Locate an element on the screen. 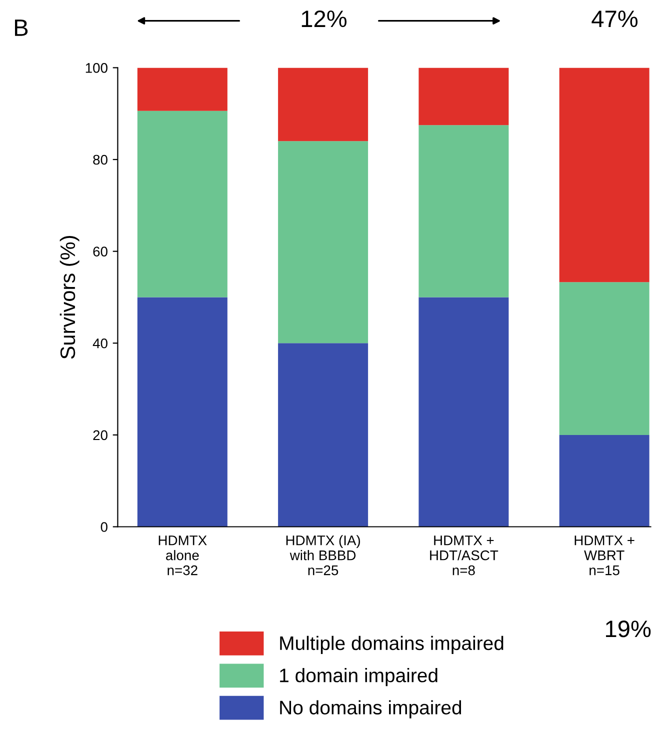 The width and height of the screenshot is (654, 744). y-axis-title: Survivors (%) is located at coordinates (70, 297).